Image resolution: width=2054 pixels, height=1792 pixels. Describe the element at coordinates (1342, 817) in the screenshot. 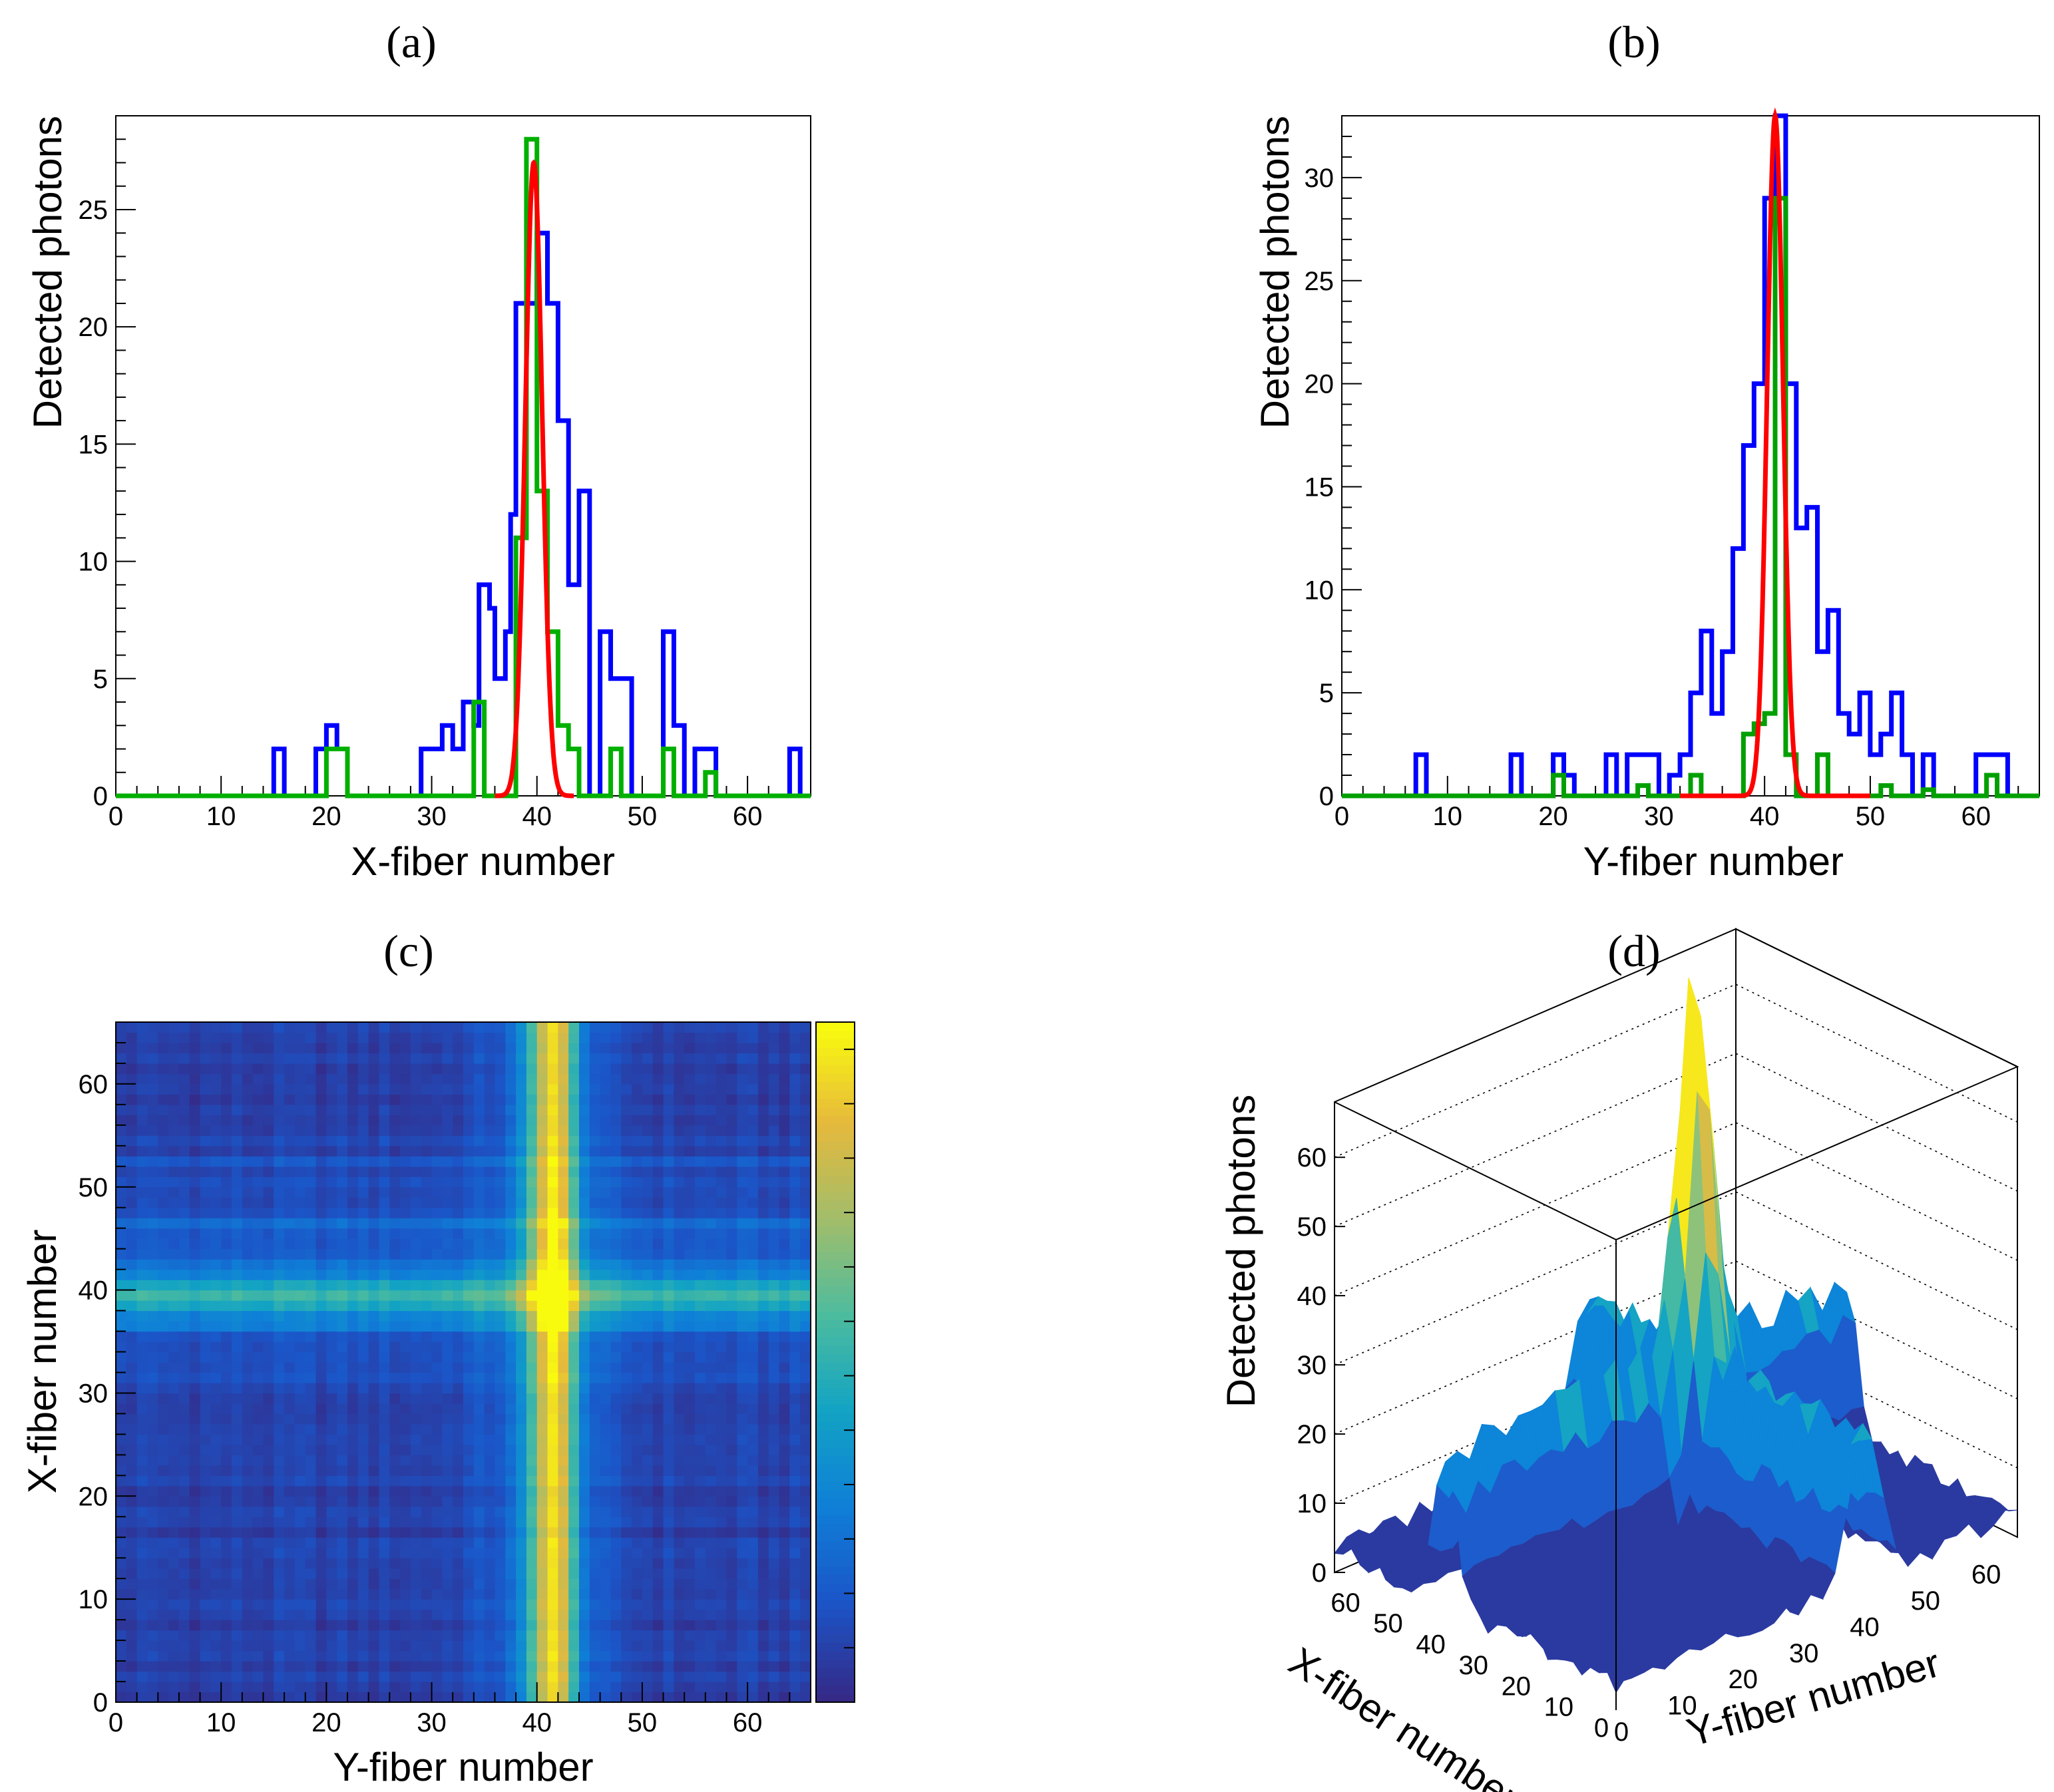

I see `panel-b-xtick-label: 0` at that location.